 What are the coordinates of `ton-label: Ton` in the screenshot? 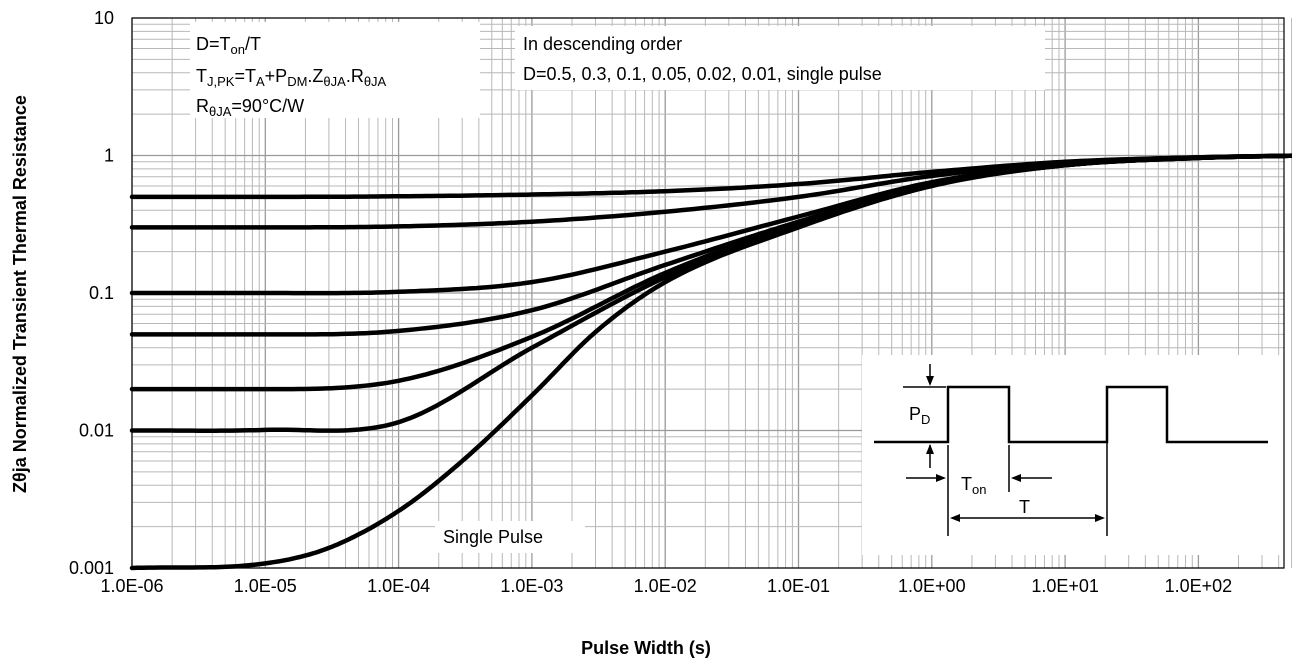 It's located at (973, 485).